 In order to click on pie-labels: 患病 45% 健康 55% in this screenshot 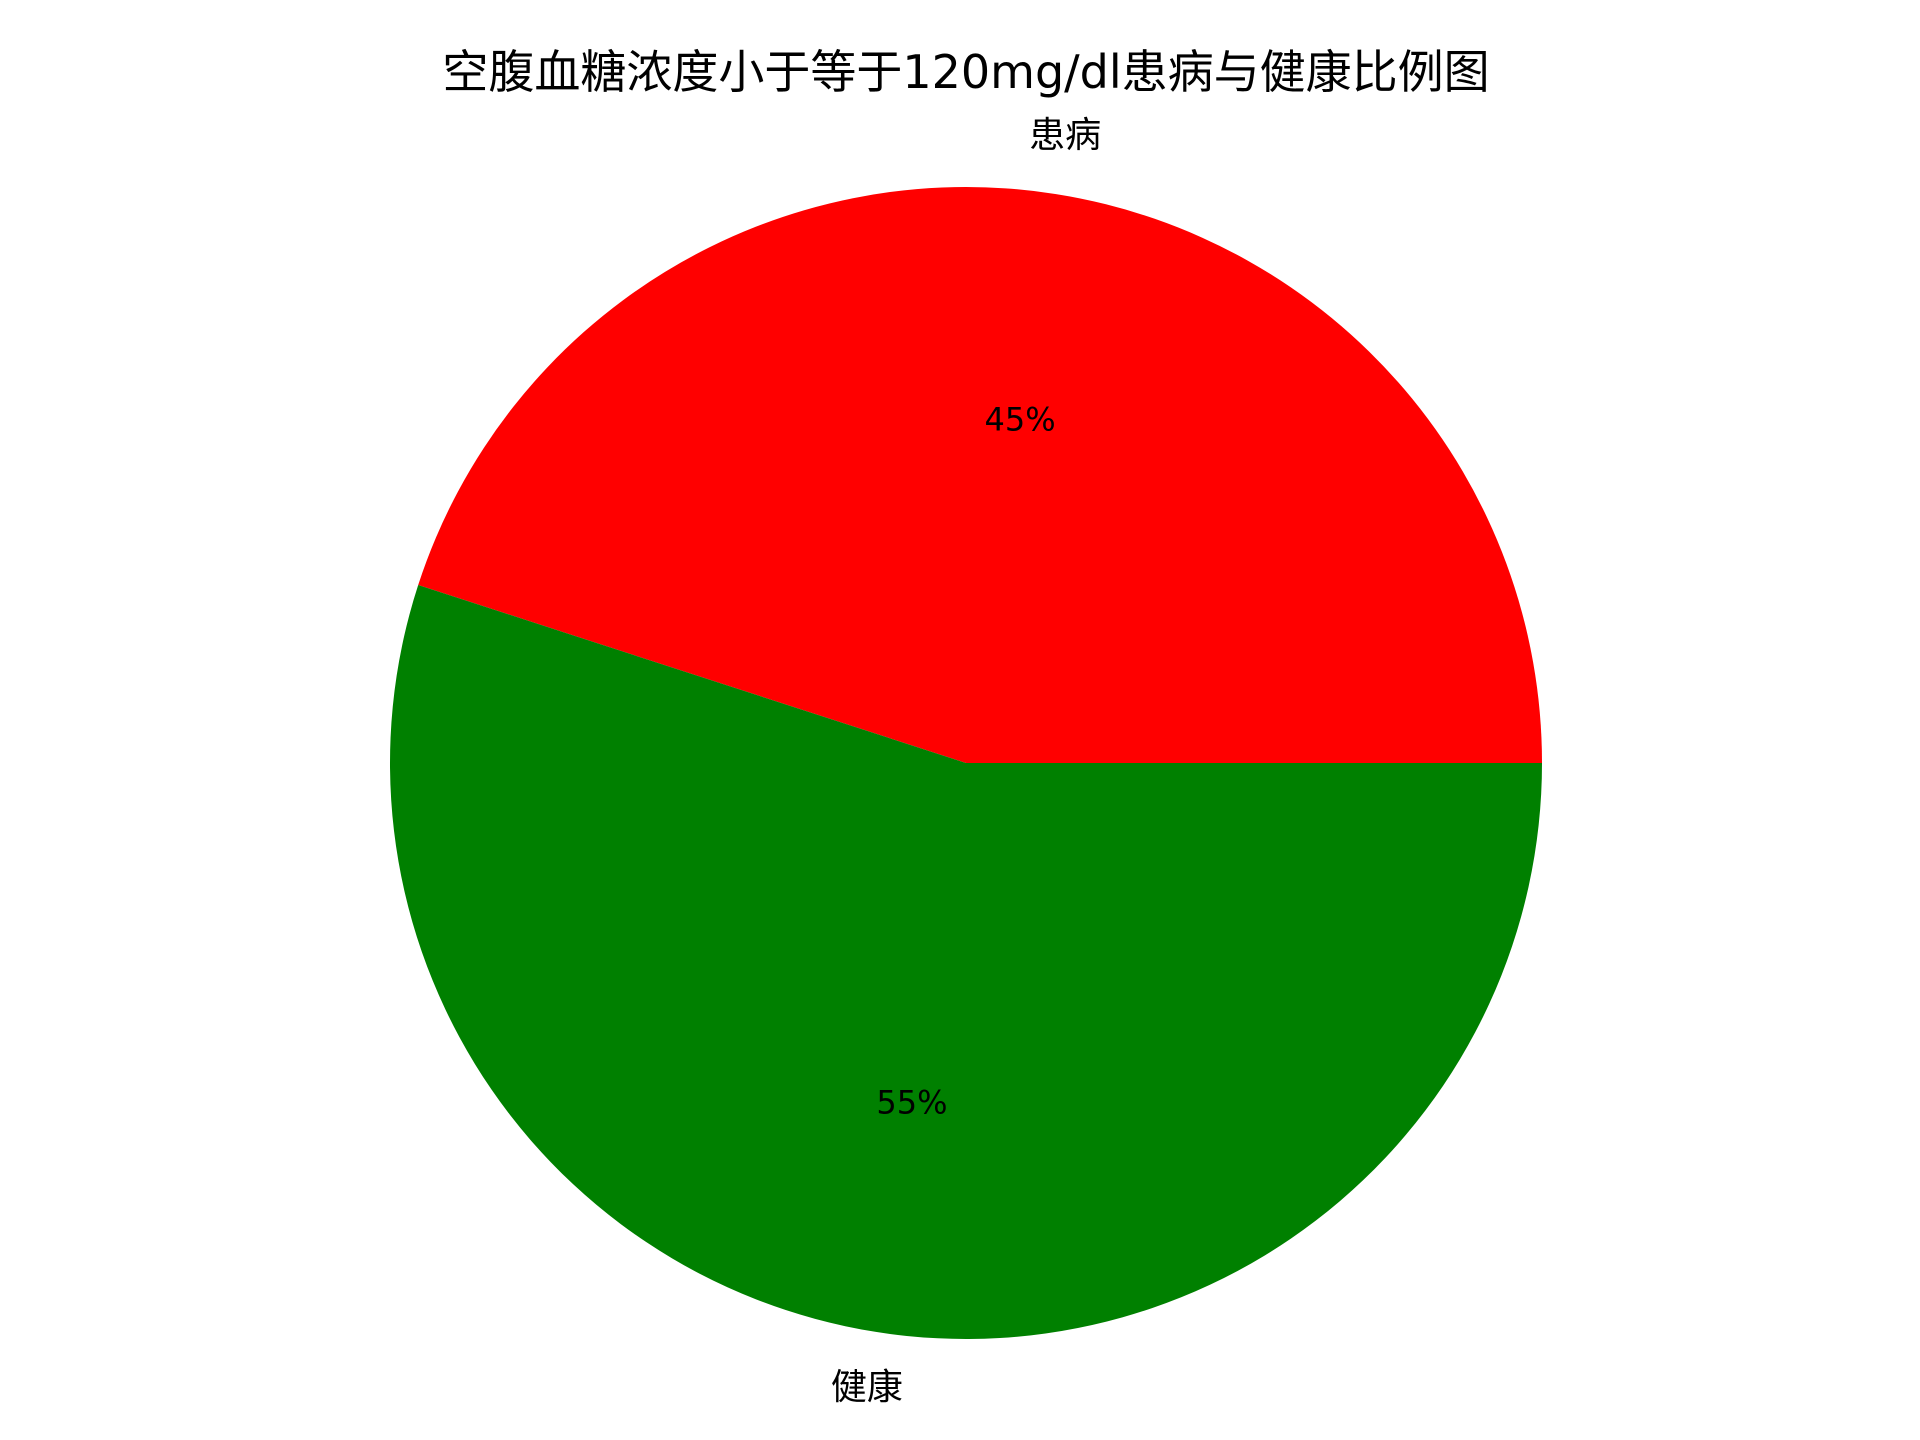, I will do `click(966, 761)`.